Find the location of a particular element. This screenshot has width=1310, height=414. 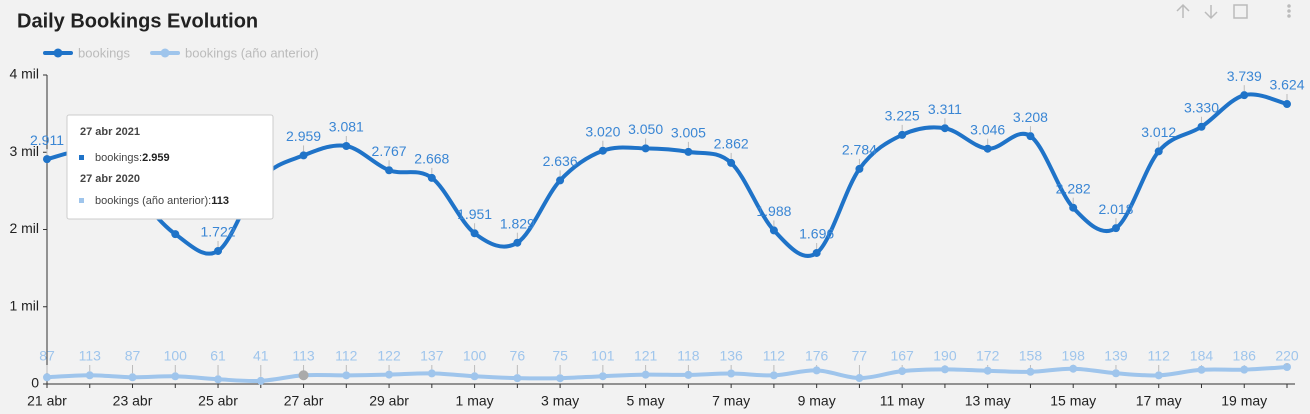

toolbar is located at coordinates (1233, 11).